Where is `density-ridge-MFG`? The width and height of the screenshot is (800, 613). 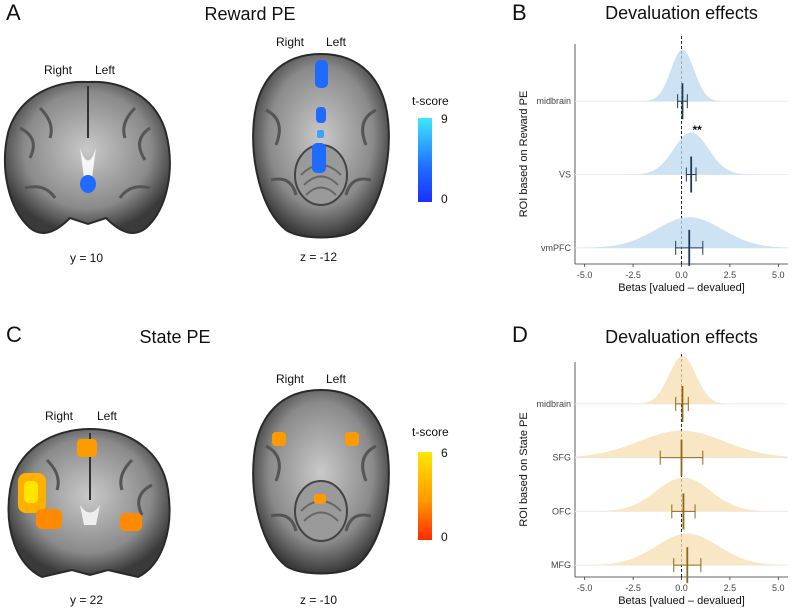
density-ridge-MFG is located at coordinates (681, 549).